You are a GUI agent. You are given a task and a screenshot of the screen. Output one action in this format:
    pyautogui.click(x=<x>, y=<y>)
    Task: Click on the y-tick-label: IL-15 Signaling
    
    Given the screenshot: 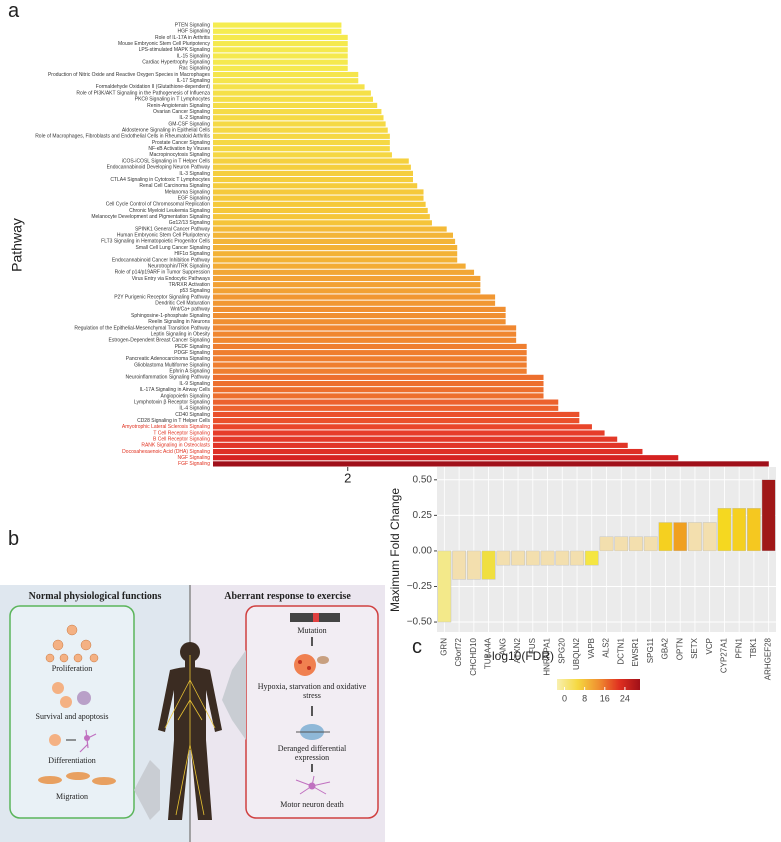 What is the action you would take?
    pyautogui.click(x=194, y=56)
    